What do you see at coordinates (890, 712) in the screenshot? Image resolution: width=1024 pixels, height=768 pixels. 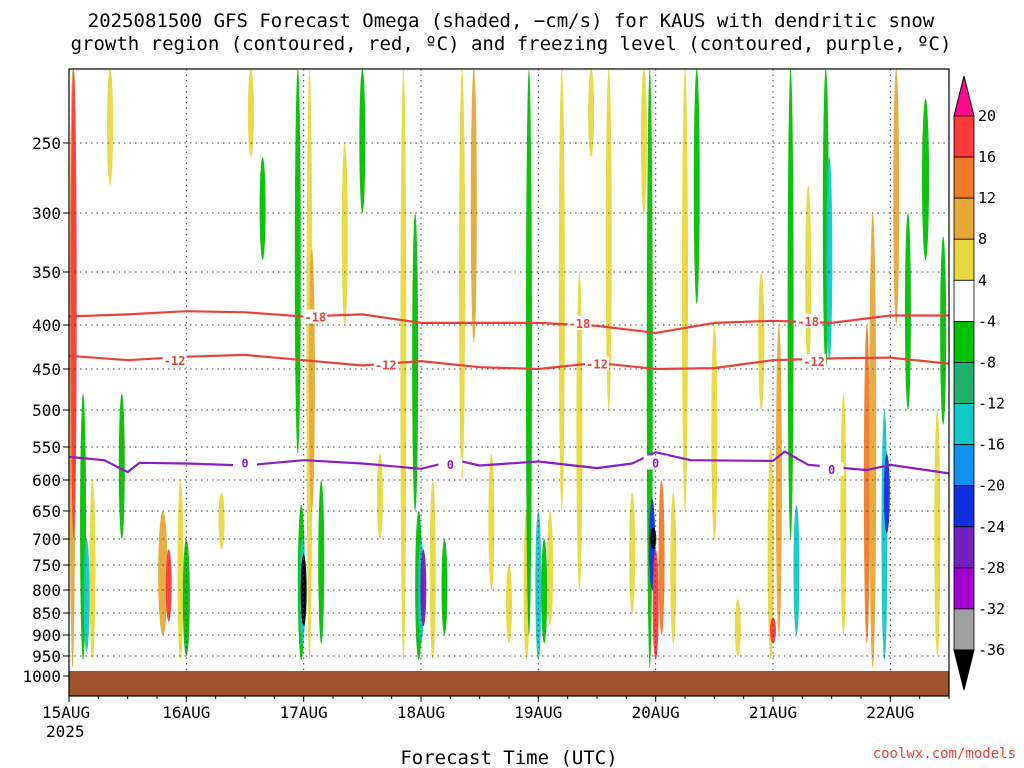 I see `x-tick-label: 22AUG` at bounding box center [890, 712].